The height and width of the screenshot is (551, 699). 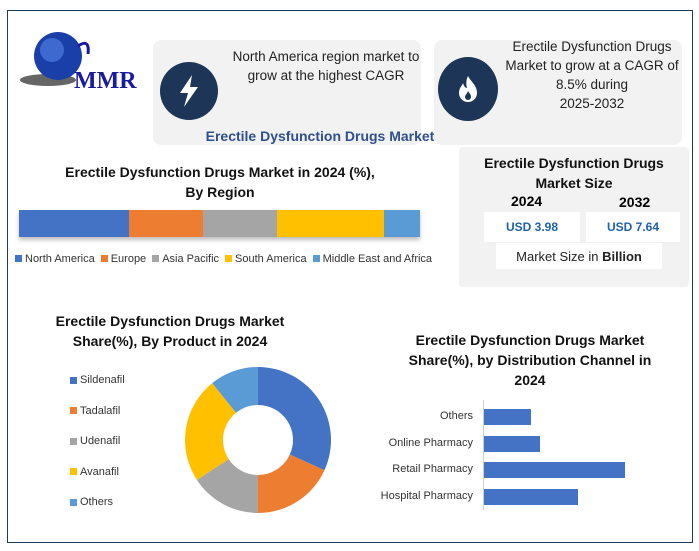 I want to click on donut-slice-tadalafil, so click(x=291, y=483).